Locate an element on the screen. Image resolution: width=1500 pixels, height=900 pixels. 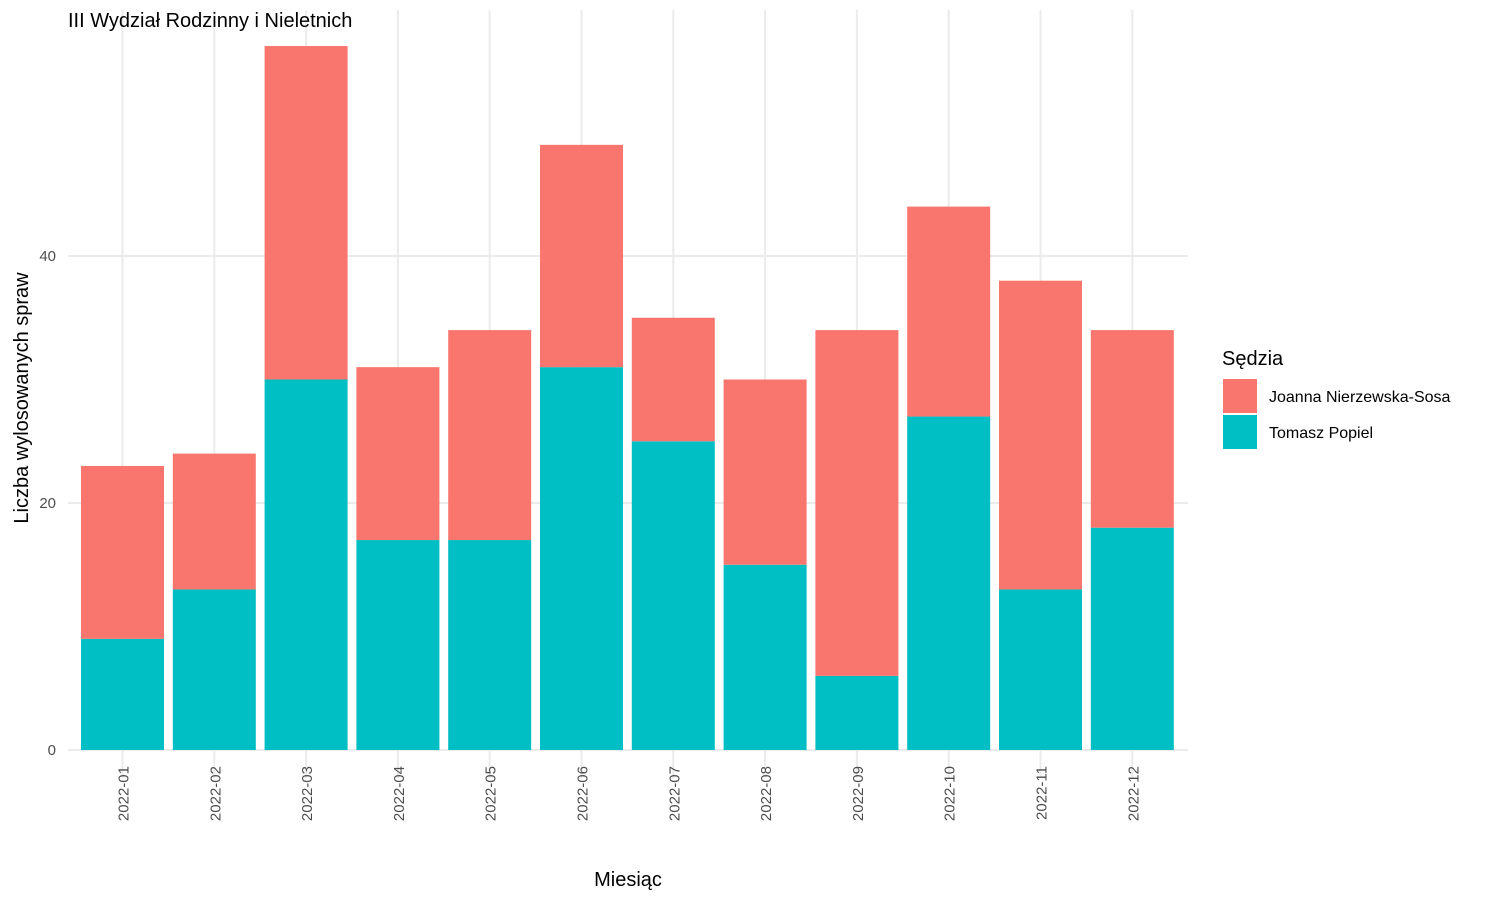
y-tick-label: 20 is located at coordinates (47, 503).